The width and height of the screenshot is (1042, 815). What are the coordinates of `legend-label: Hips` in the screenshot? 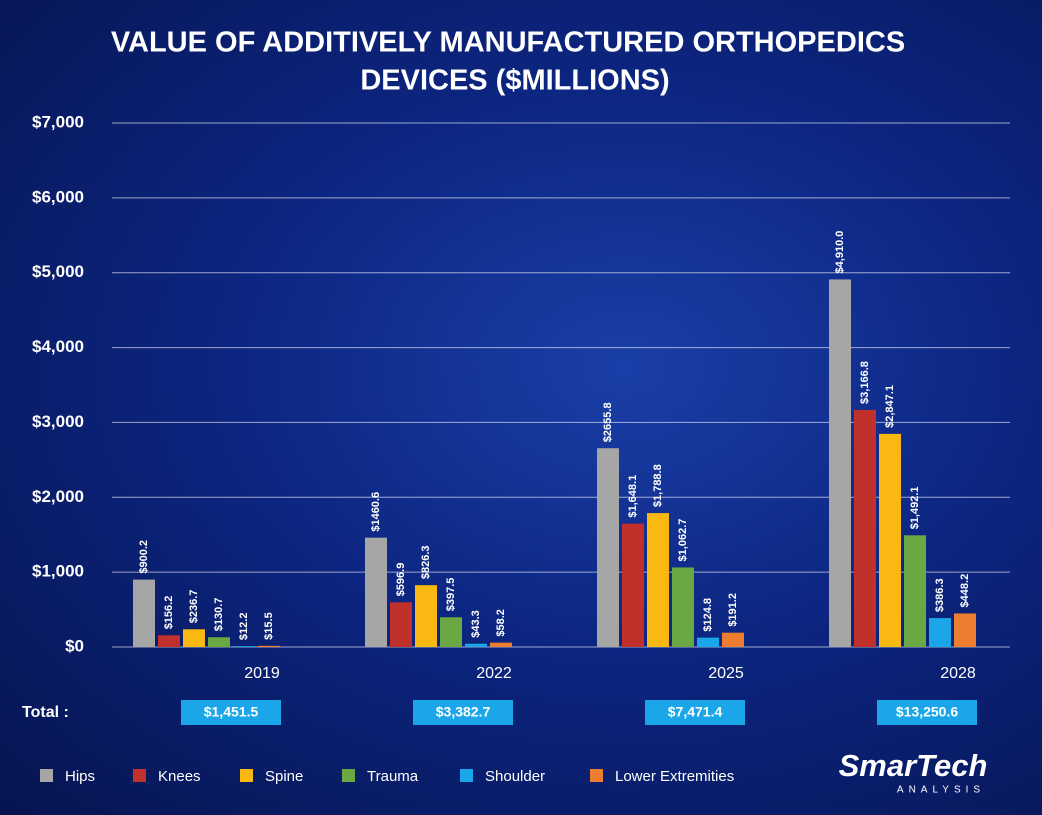 It's located at (80, 776).